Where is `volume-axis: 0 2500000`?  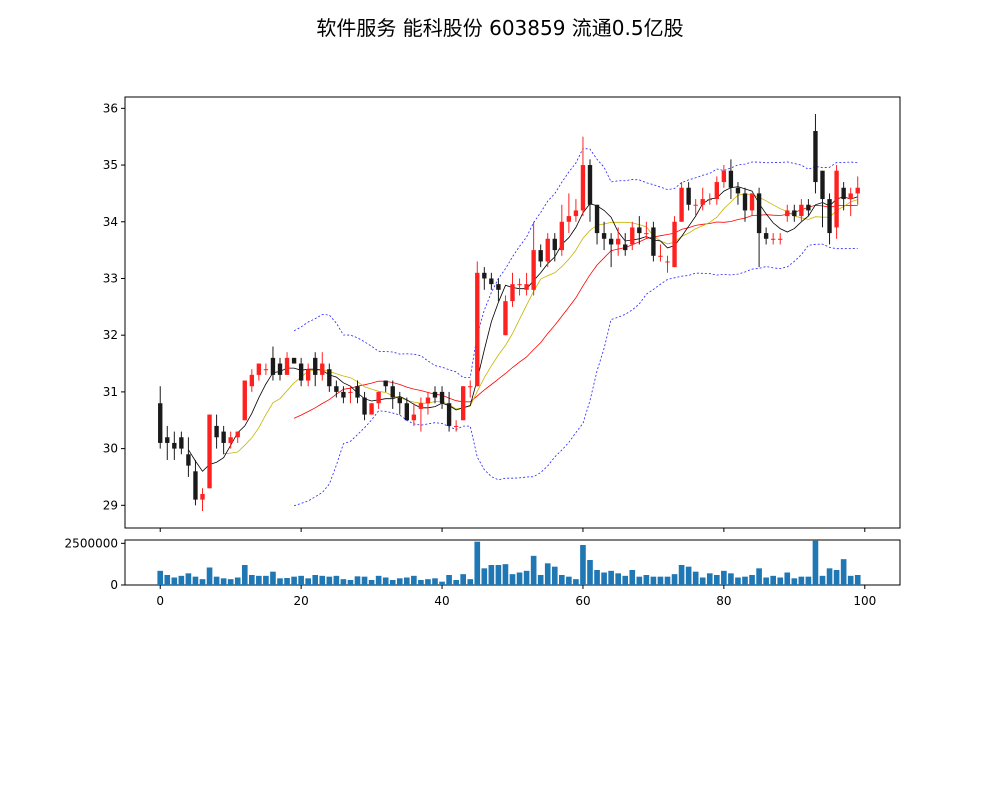 volume-axis: 0 2500000 is located at coordinates (95, 564).